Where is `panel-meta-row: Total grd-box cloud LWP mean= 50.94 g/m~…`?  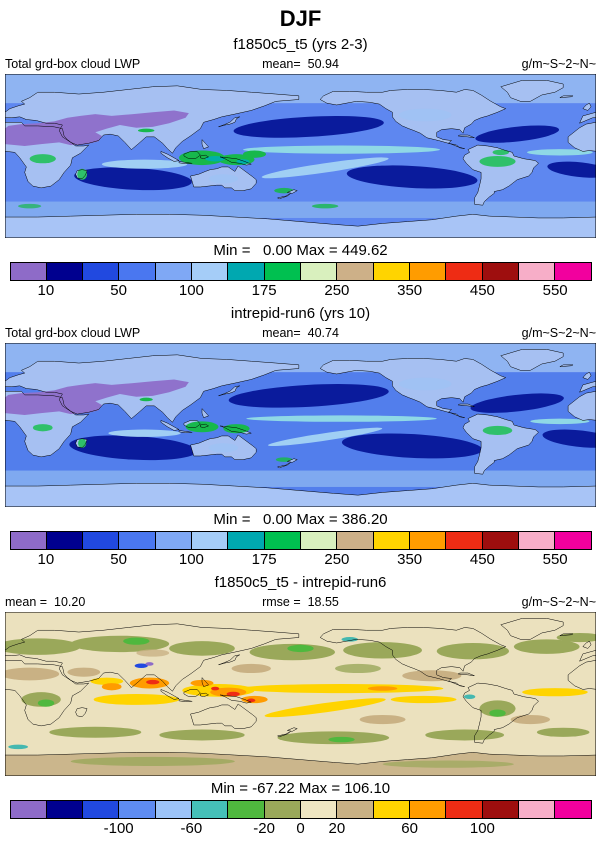 panel-meta-row: Total grd-box cloud LWP mean= 50.94 g/m~… is located at coordinates (300, 65).